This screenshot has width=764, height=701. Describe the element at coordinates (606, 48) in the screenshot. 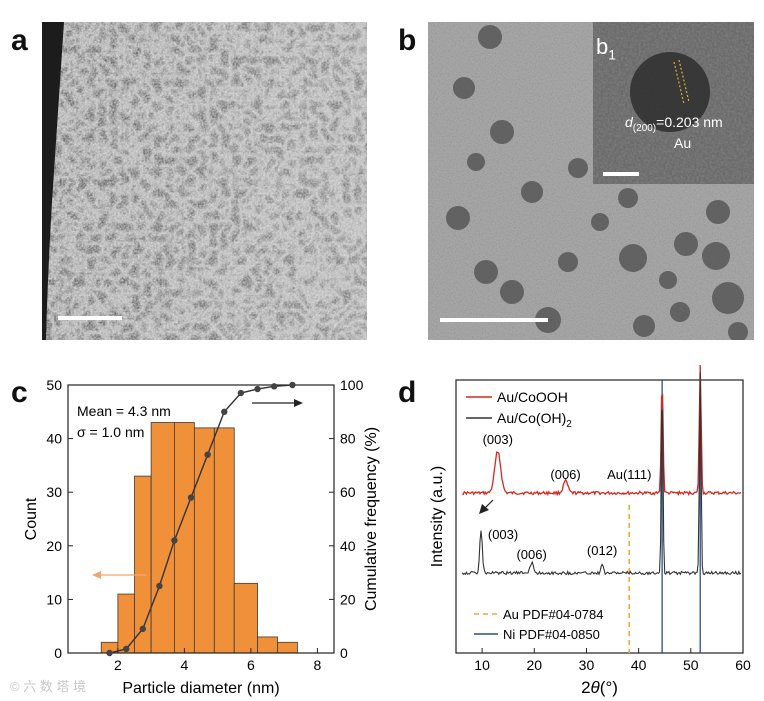

I see `inset-label: b1` at that location.